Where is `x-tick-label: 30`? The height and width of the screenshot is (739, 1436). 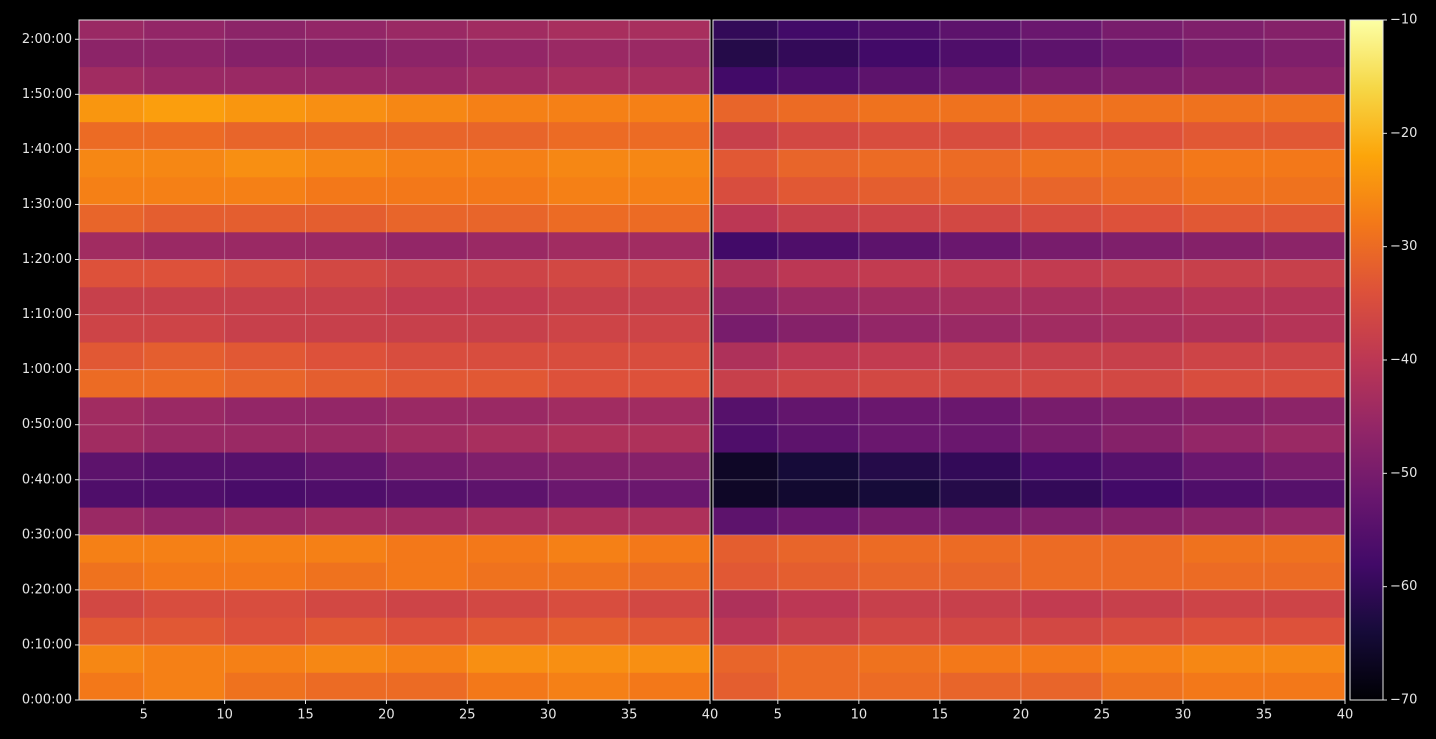
x-tick-label: 30 is located at coordinates (1183, 715).